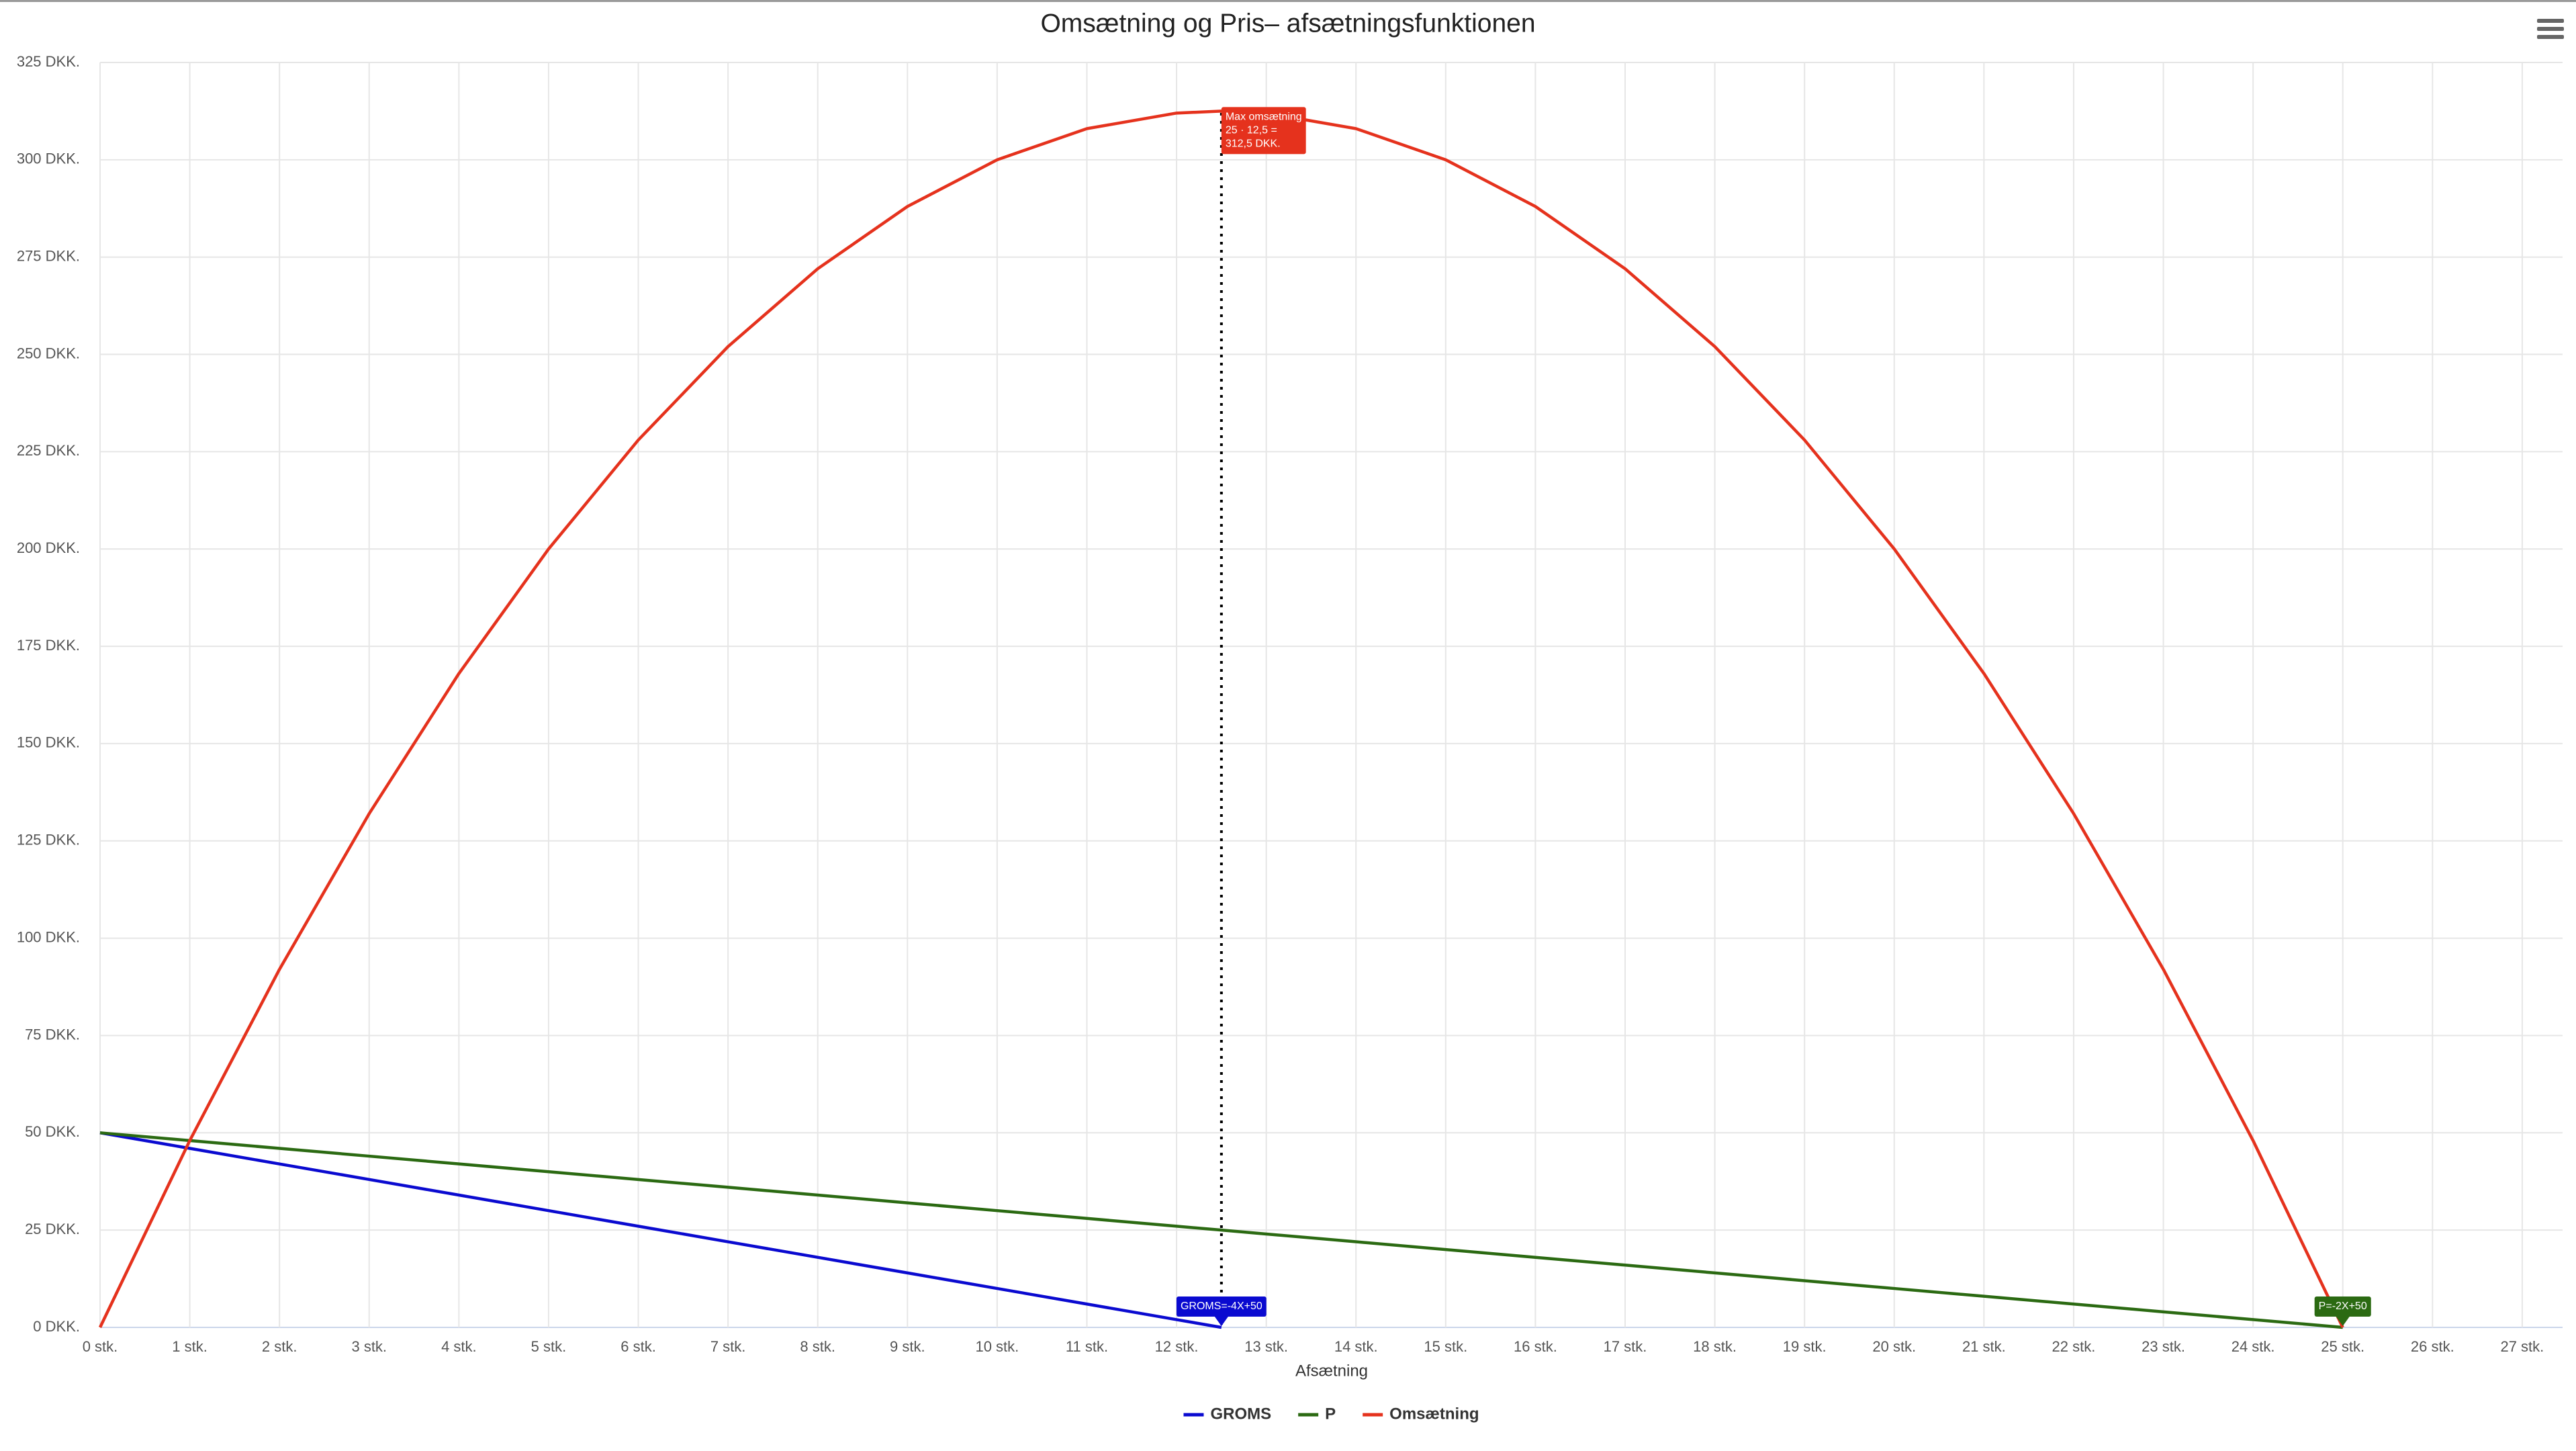 The image size is (2576, 1451). What do you see at coordinates (48, 450) in the screenshot?
I see `y-tick-label: 225 DKK.` at bounding box center [48, 450].